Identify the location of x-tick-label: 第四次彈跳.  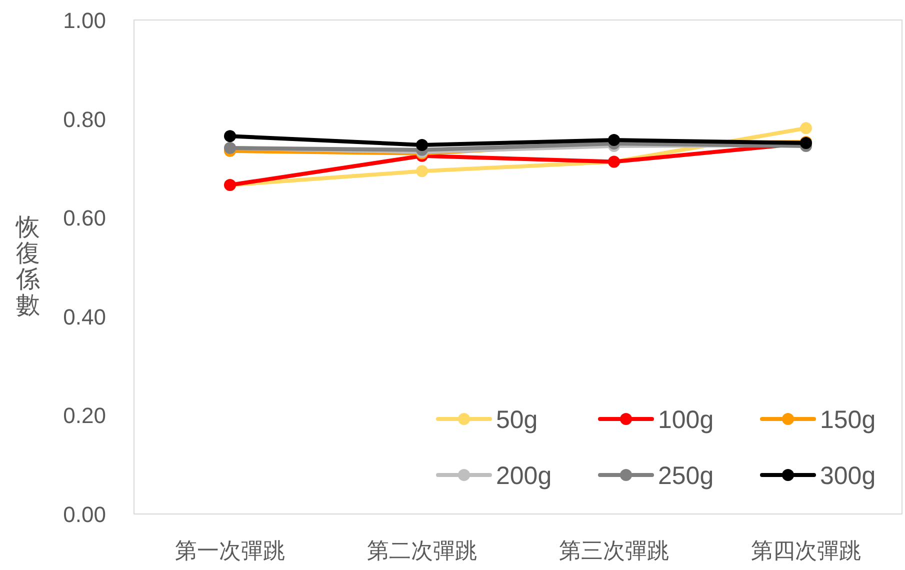
(806, 550).